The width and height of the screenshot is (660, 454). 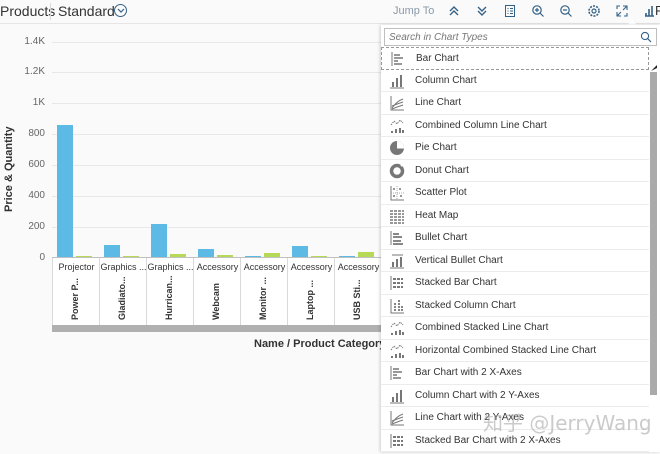 What do you see at coordinates (477, 395) in the screenshot?
I see `chart-type-option-label: Column Chart with 2 Y-Axes` at bounding box center [477, 395].